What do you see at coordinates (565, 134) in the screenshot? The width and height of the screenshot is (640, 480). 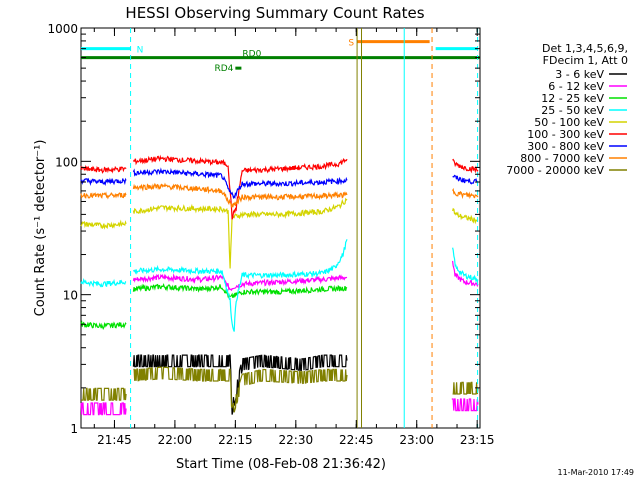 I see `legend-entry-label: 100 - 300 keV` at bounding box center [565, 134].